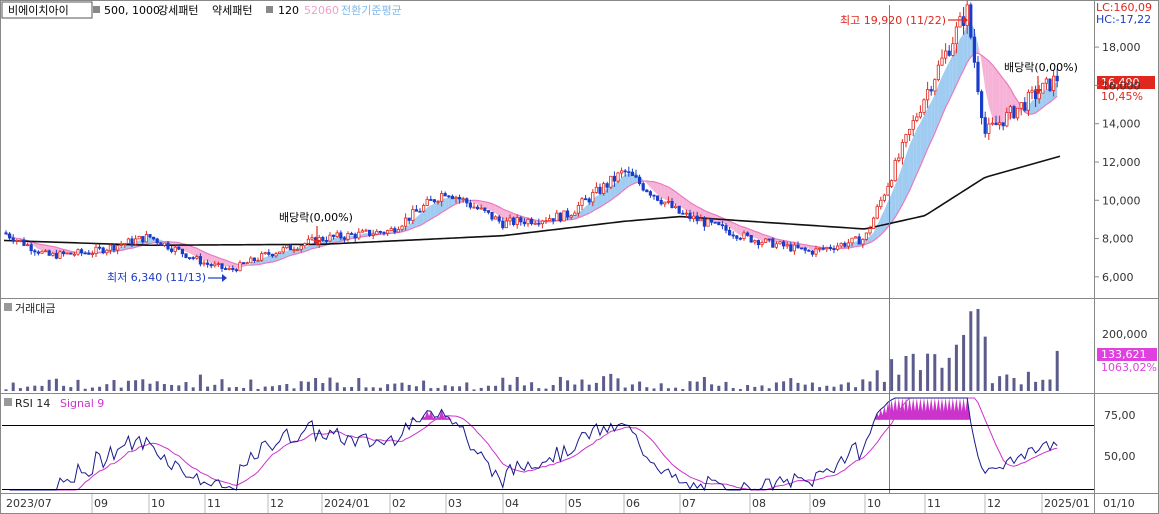 Image resolution: width=1159 pixels, height=514 pixels. Describe the element at coordinates (29, 503) in the screenshot. I see `x-tick-label: 2023/07` at that location.